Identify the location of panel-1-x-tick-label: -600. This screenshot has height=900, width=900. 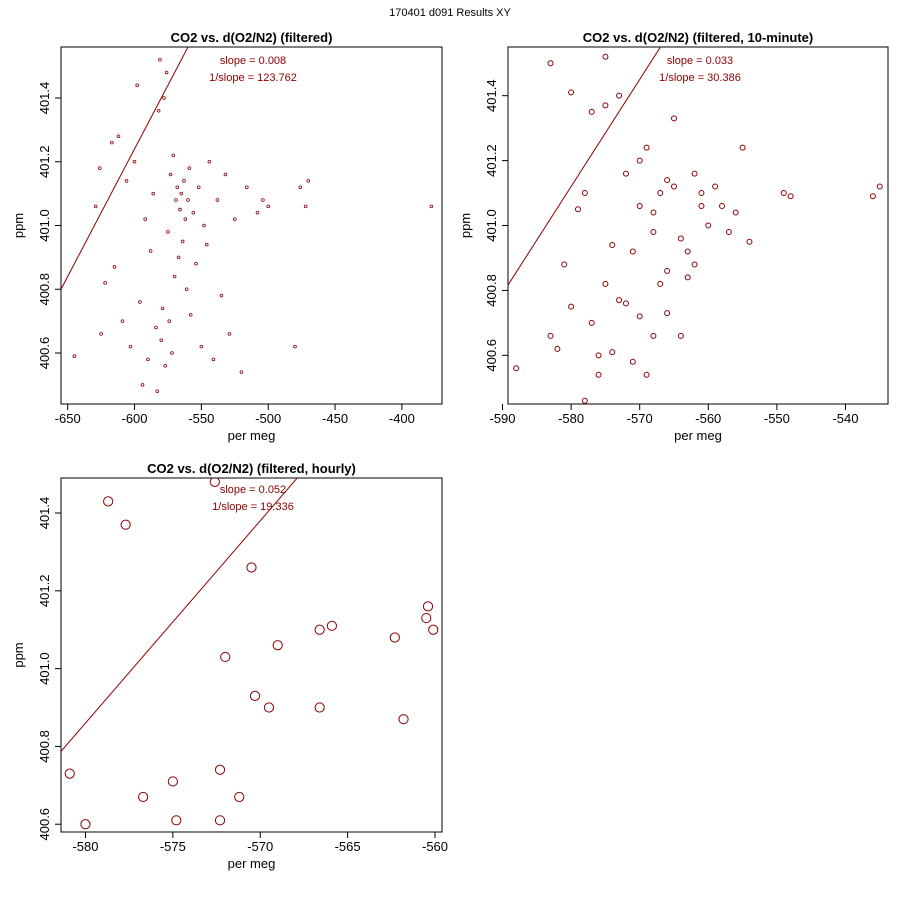
(135, 418).